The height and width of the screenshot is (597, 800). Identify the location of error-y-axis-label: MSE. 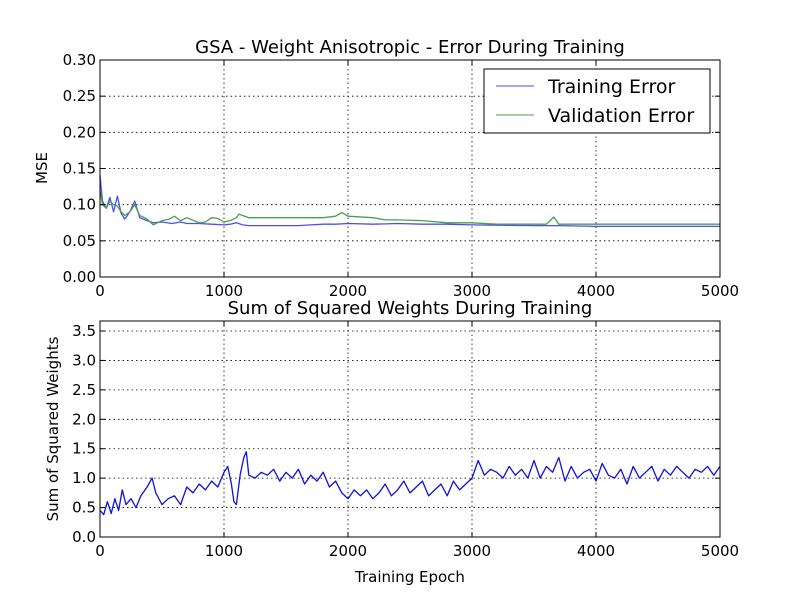
(42, 168).